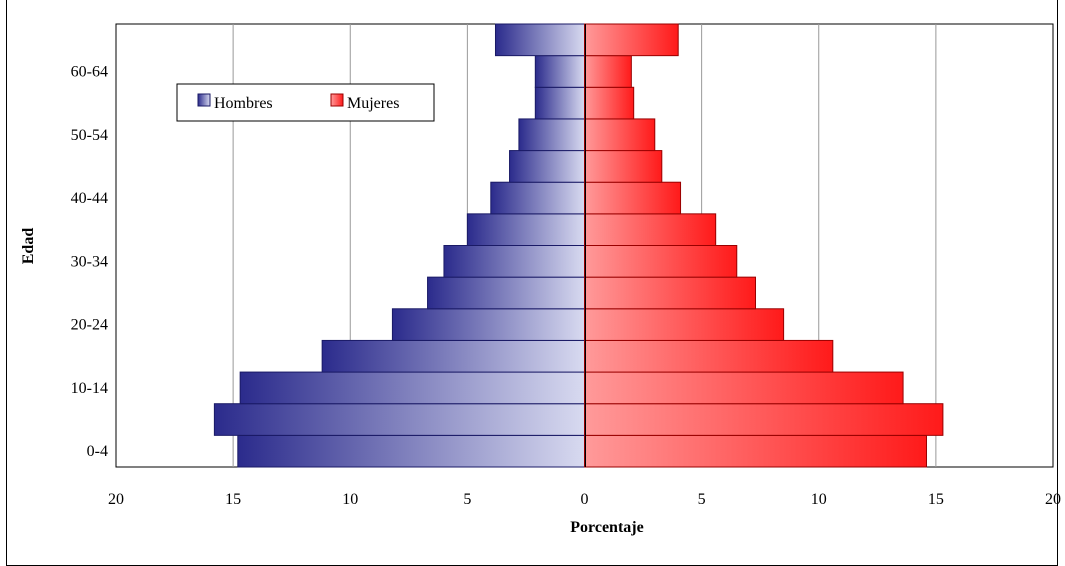 Image resolution: width=1065 pixels, height=566 pixels. What do you see at coordinates (89, 325) in the screenshot?
I see `y-tick-label: 20-24` at bounding box center [89, 325].